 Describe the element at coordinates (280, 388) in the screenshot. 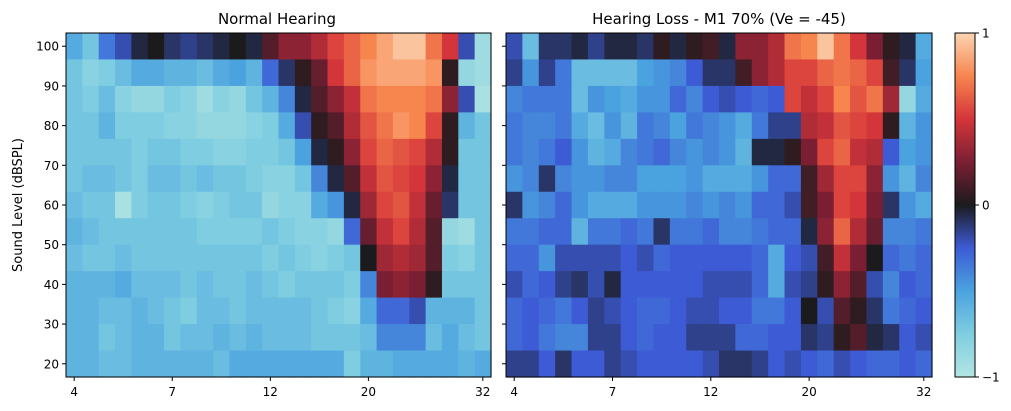

I see `x-axis: 4 7 12 20 32` at that location.